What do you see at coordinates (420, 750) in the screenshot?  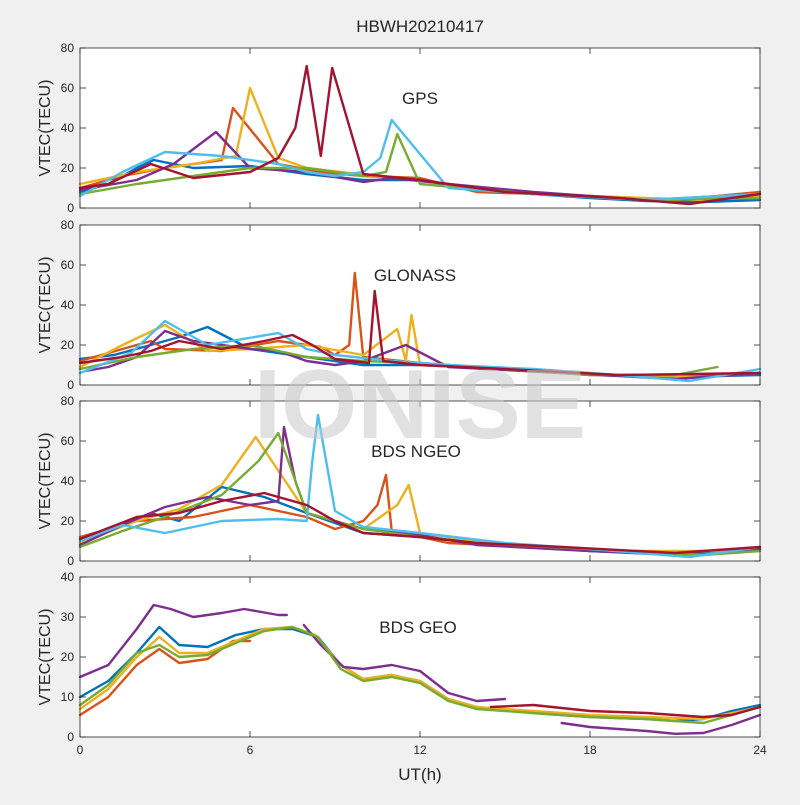 I see `x-tick-label: 12` at bounding box center [420, 750].